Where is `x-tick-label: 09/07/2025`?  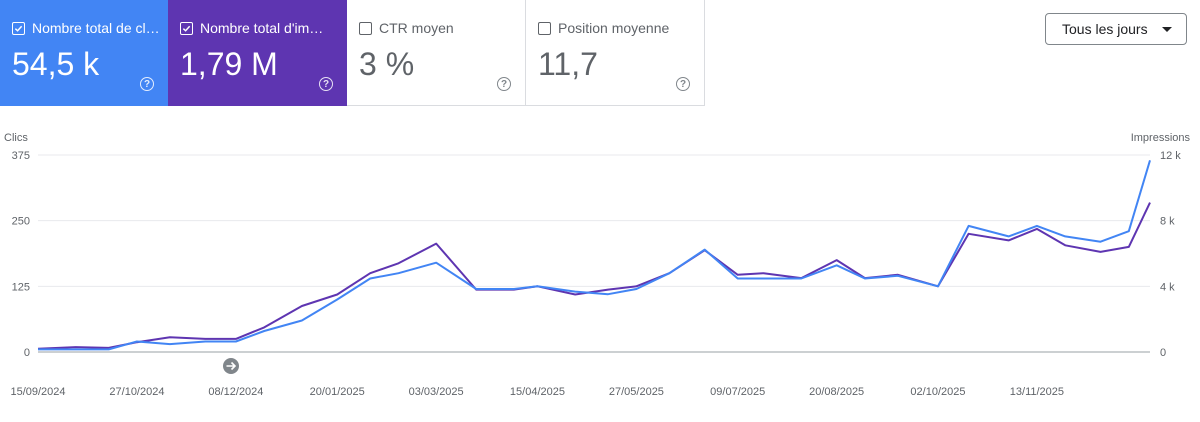
x-tick-label: 09/07/2025 is located at coordinates (737, 392).